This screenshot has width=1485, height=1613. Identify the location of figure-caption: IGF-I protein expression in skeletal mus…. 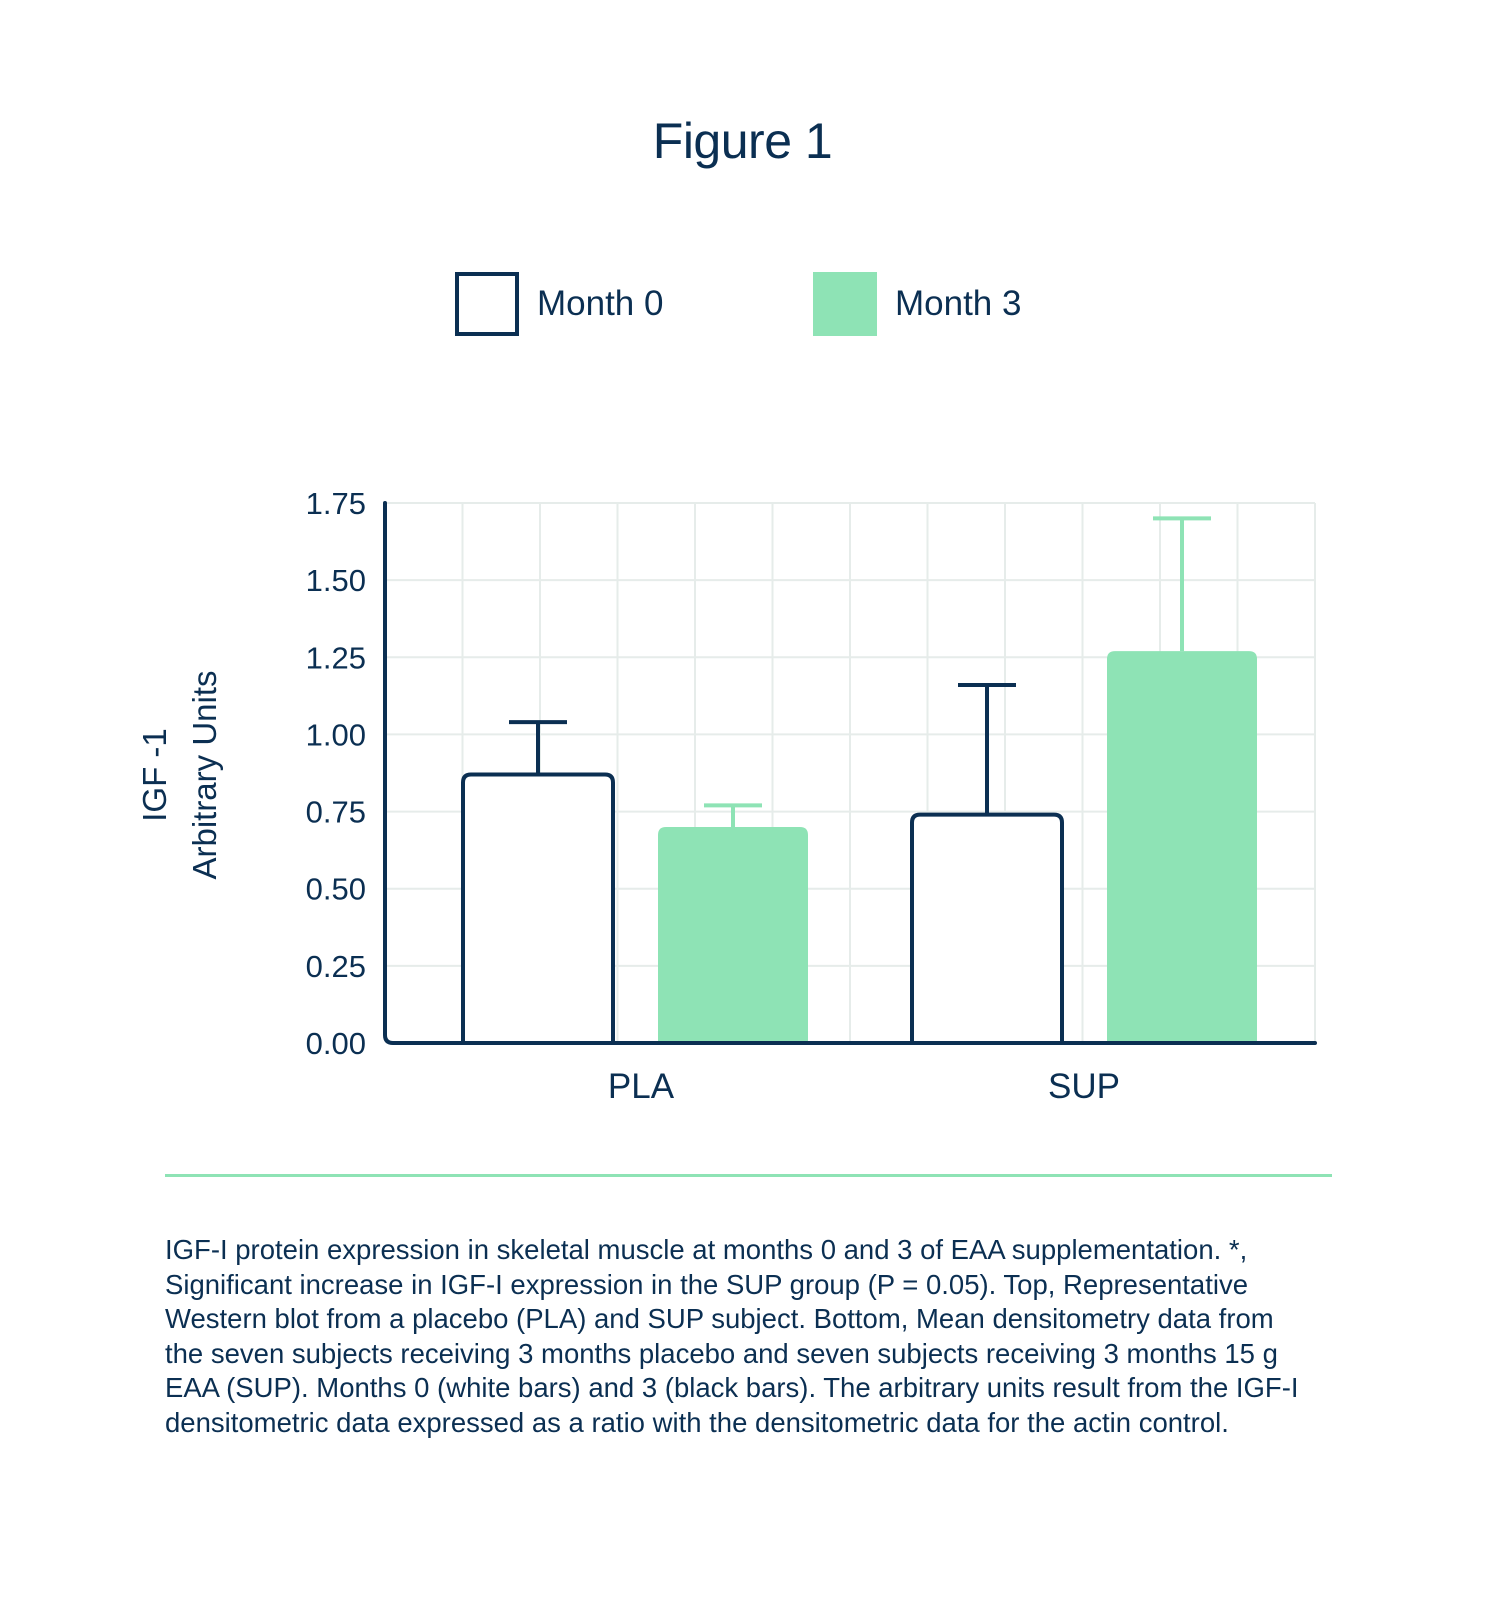
(732, 1336).